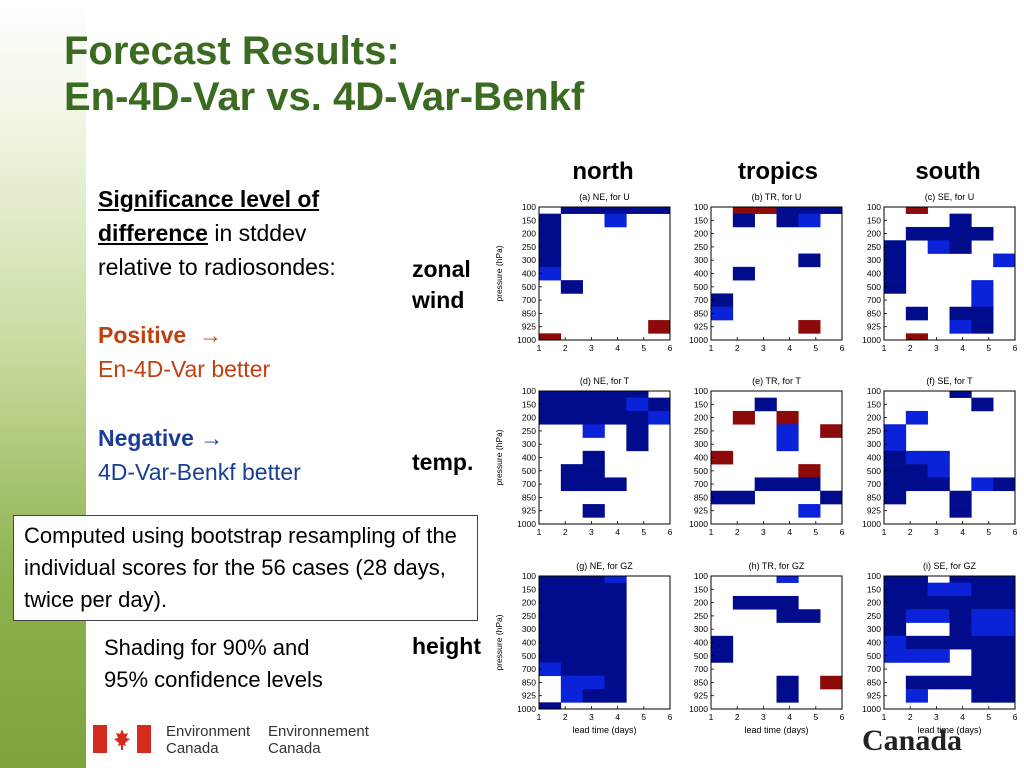  What do you see at coordinates (529, 418) in the screenshot?
I see `y-tick-label: 200` at bounding box center [529, 418].